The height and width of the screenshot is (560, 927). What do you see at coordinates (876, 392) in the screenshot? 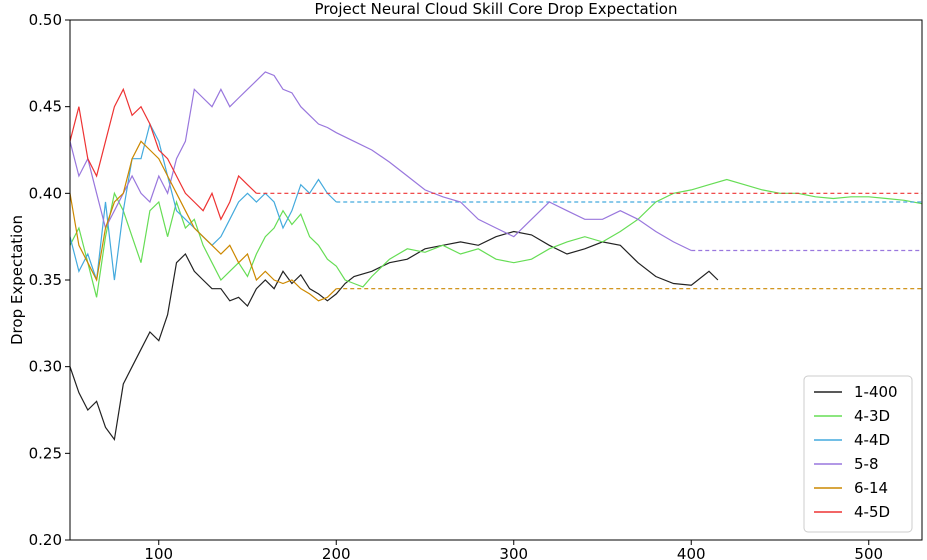
I see `legend-label-1-400: 1-400` at bounding box center [876, 392].